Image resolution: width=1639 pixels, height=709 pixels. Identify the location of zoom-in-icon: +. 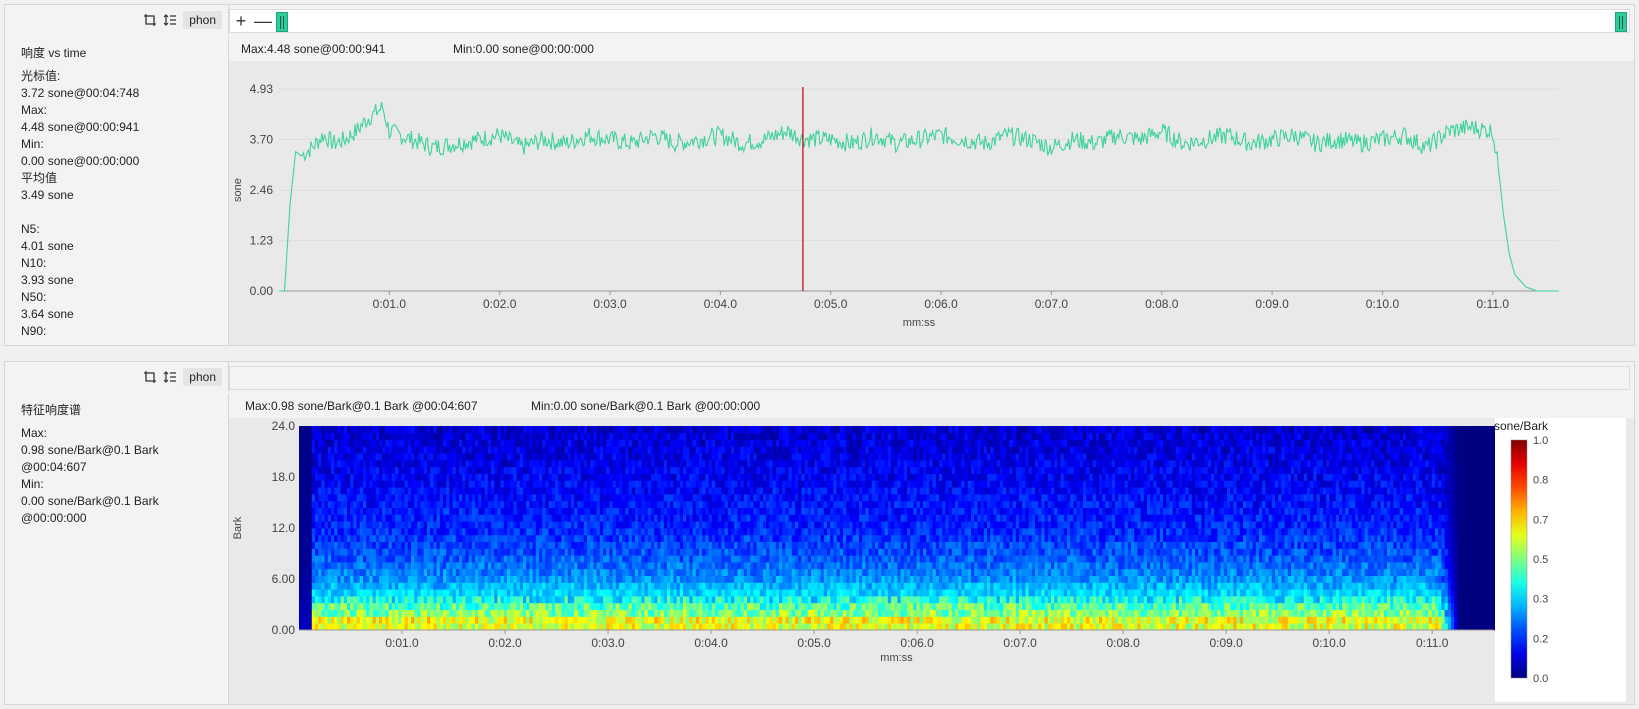
(241, 21).